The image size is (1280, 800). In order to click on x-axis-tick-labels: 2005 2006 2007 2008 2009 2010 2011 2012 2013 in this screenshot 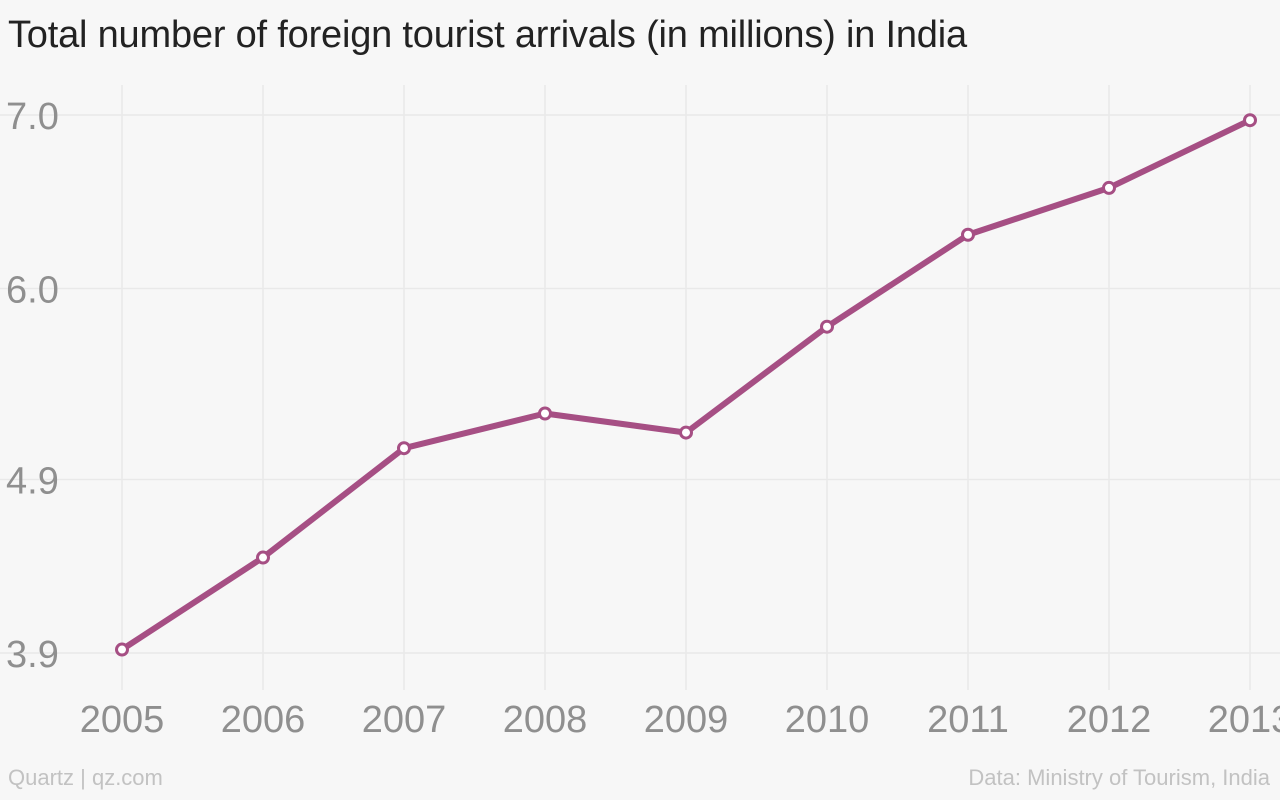, I will do `click(680, 720)`.